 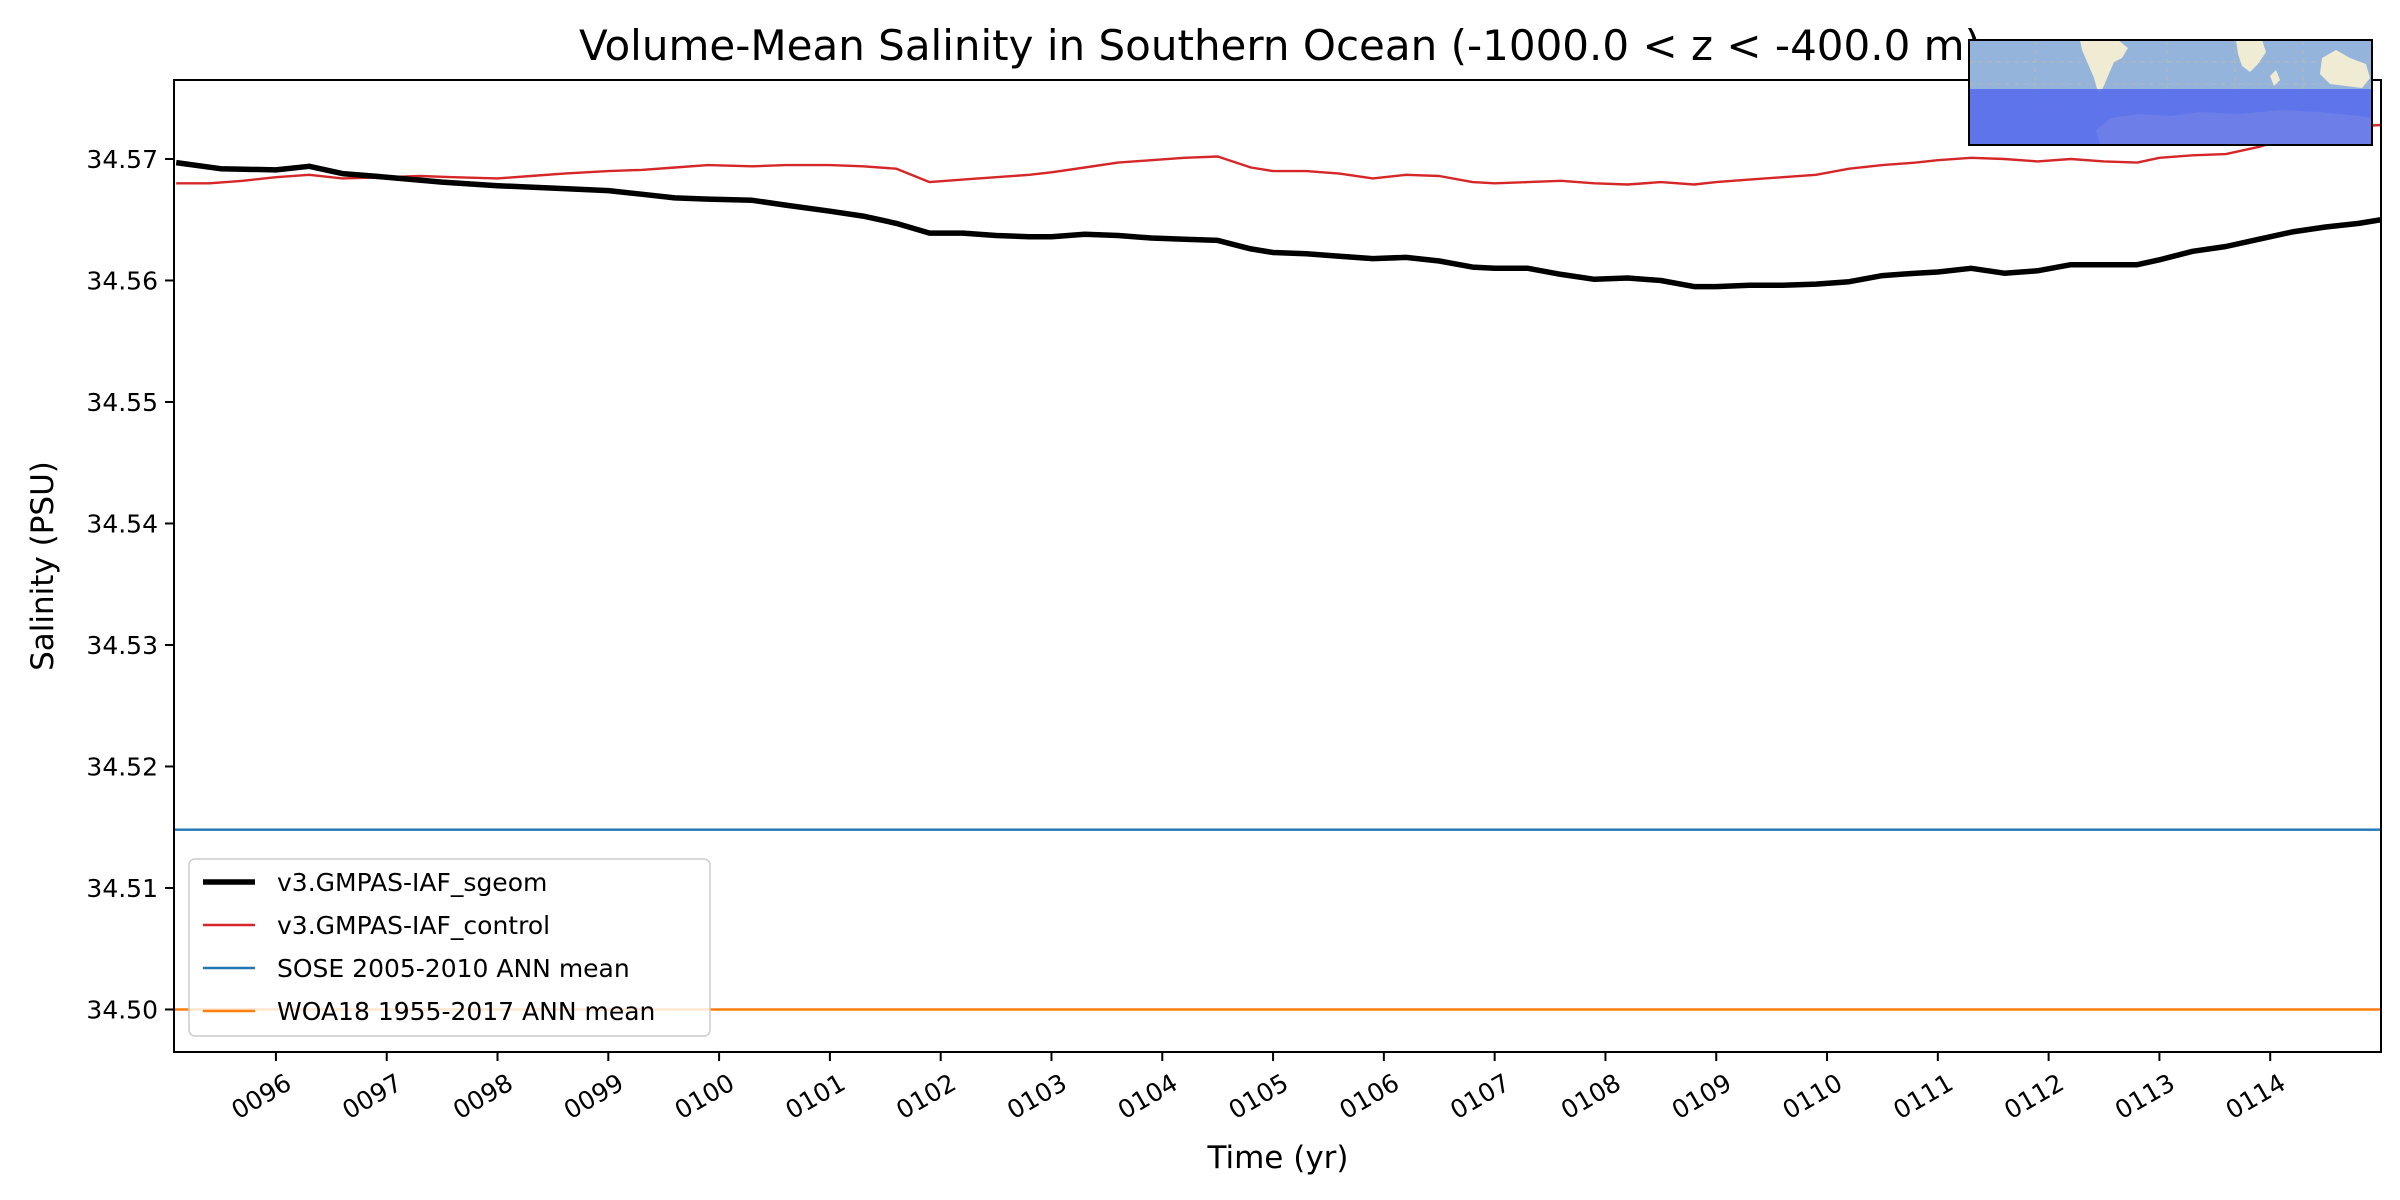 I want to click on y-tick-label: 34.52, so click(x=122, y=766).